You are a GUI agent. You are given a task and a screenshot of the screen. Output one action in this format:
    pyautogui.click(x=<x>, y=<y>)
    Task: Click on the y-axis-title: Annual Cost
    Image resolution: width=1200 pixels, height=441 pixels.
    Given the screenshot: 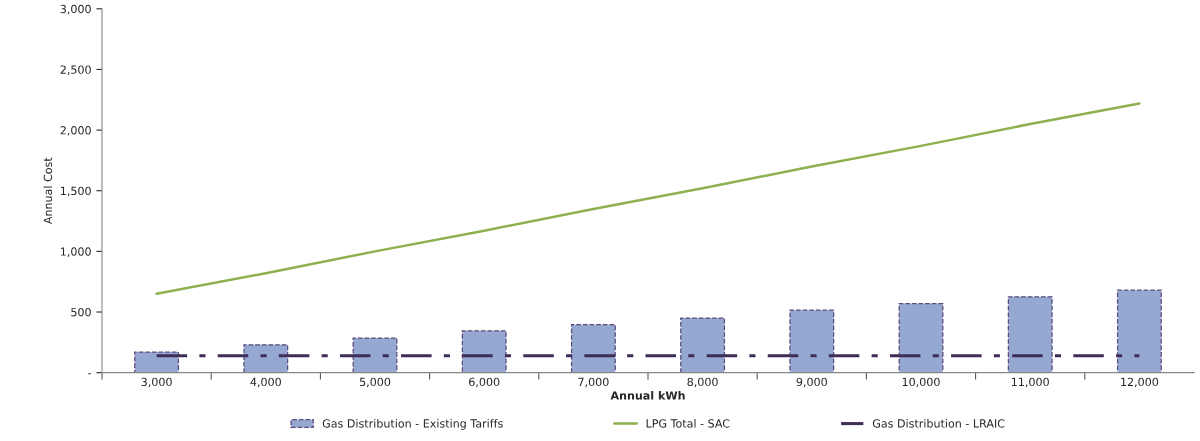 What is the action you would take?
    pyautogui.click(x=48, y=191)
    